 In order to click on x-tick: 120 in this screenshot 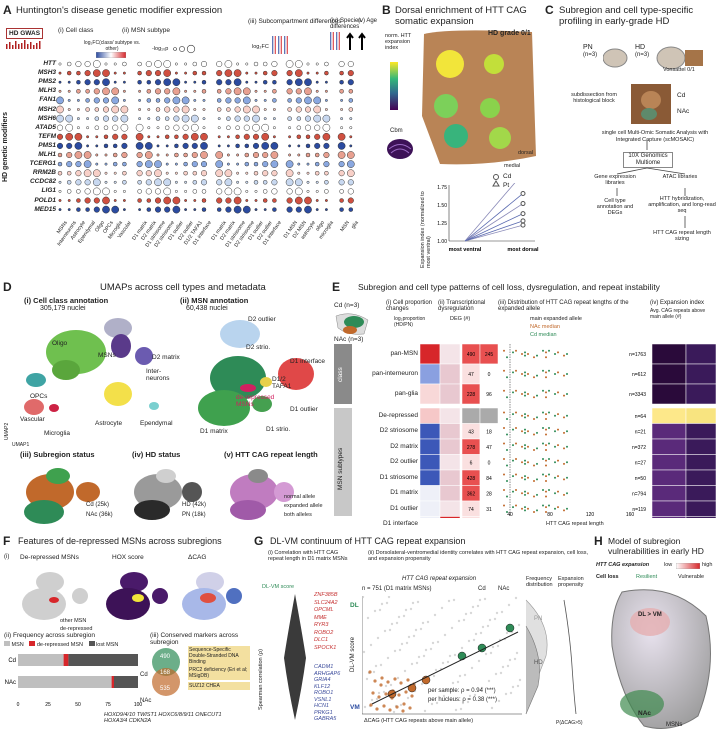, I will do `click(590, 515)`.